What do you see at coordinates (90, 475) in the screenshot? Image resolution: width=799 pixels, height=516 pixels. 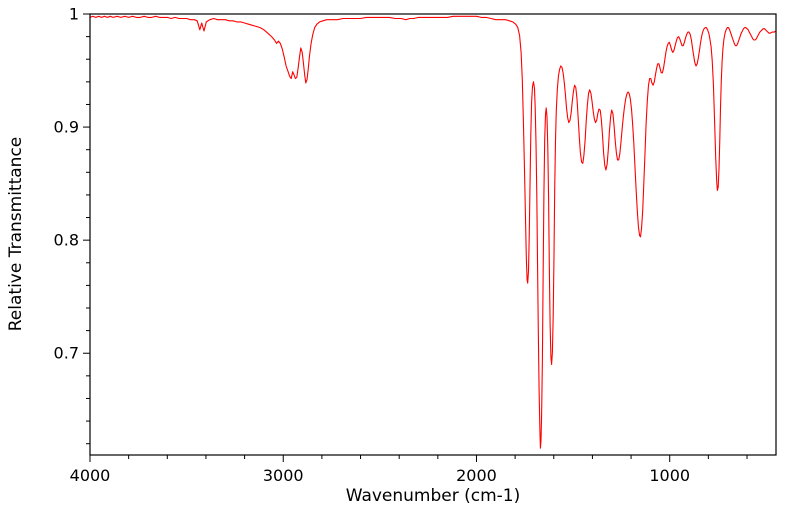 I see `x-tick-label: 4000` at bounding box center [90, 475].